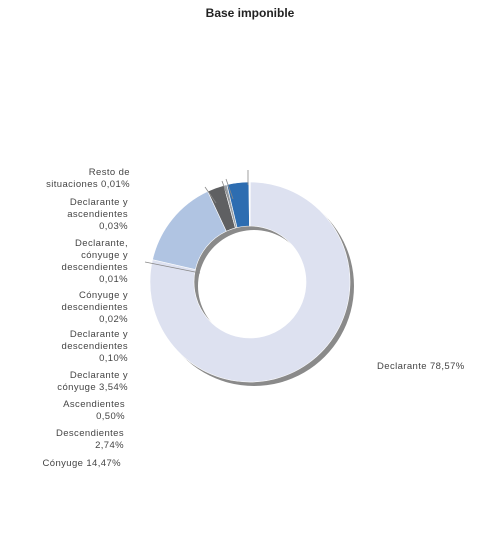 This screenshot has width=500, height=550. Describe the element at coordinates (92, 381) in the screenshot. I see `label-declarante-conyuge: Declarante y cónyuge 3,54%` at that location.